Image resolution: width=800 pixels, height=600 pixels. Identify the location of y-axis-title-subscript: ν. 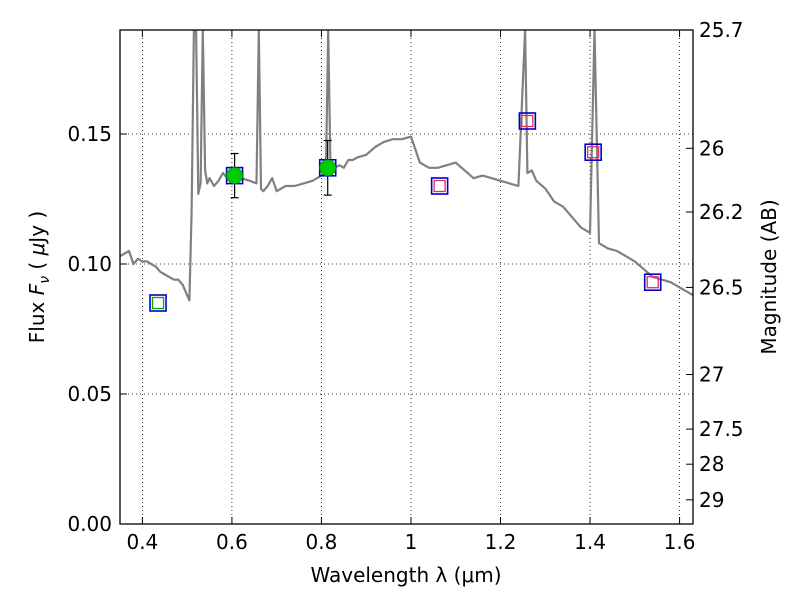
(45, 280).